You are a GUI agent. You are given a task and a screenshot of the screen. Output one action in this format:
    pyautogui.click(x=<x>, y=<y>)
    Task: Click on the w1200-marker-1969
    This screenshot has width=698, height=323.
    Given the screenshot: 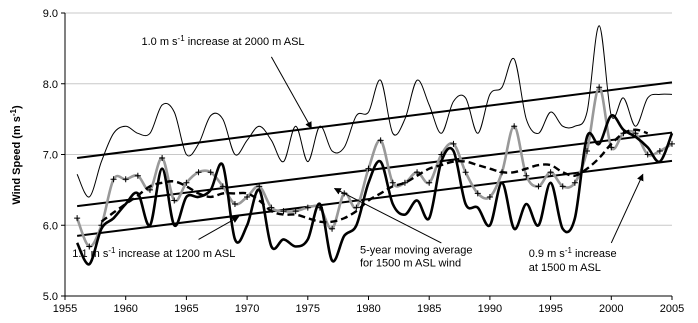 What is the action you would take?
    pyautogui.click(x=234, y=204)
    